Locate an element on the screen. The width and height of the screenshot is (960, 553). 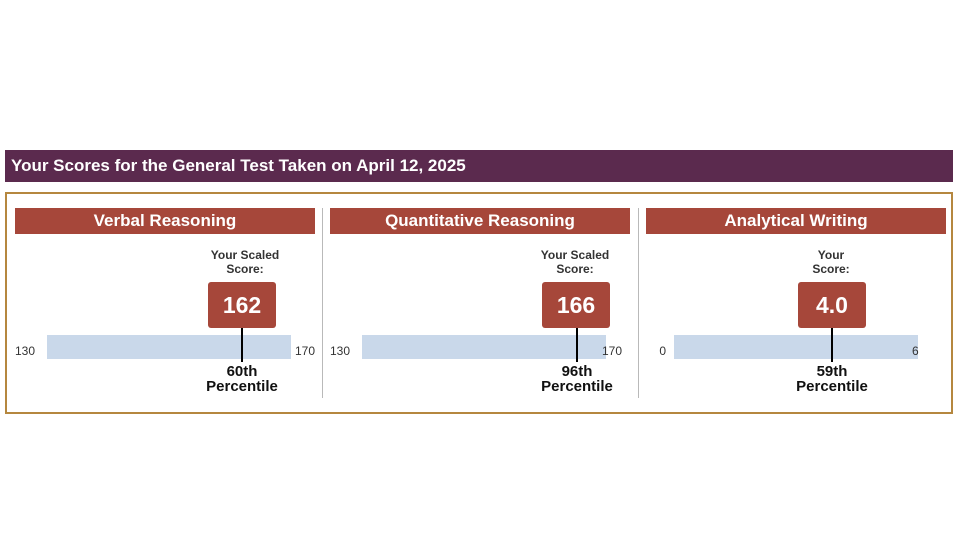
verbal-scale-max: 170 is located at coordinates (305, 351).